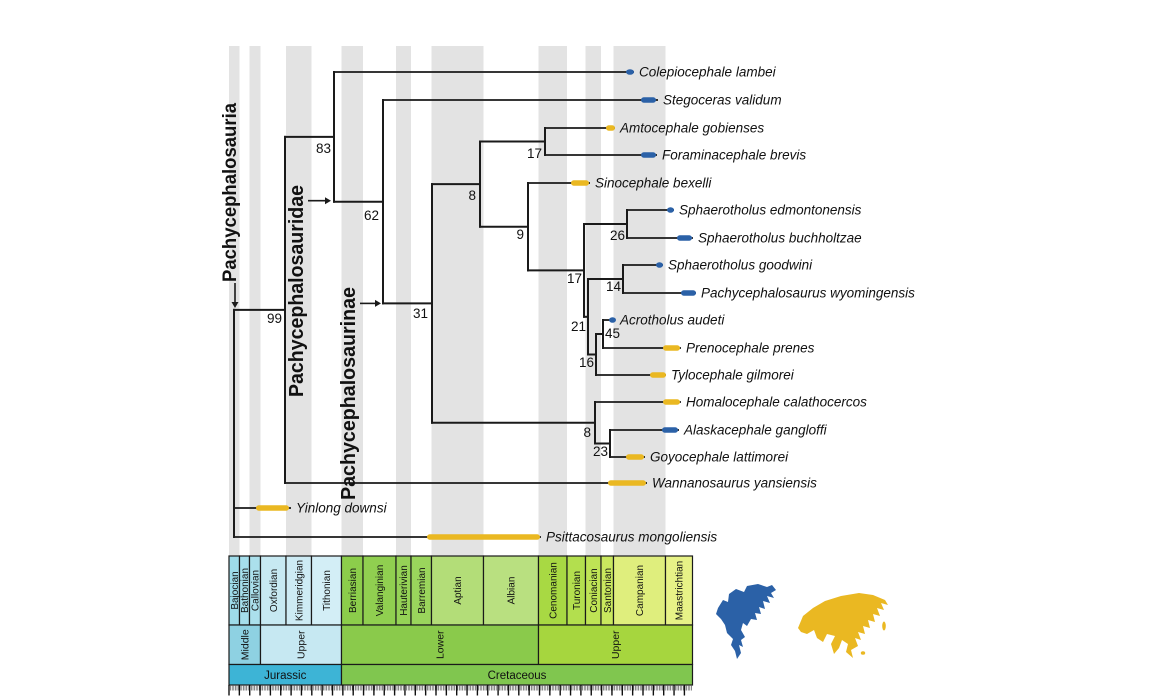  Describe the element at coordinates (299, 590) in the screenshot. I see `stage-label: Kimmeridgian` at that location.